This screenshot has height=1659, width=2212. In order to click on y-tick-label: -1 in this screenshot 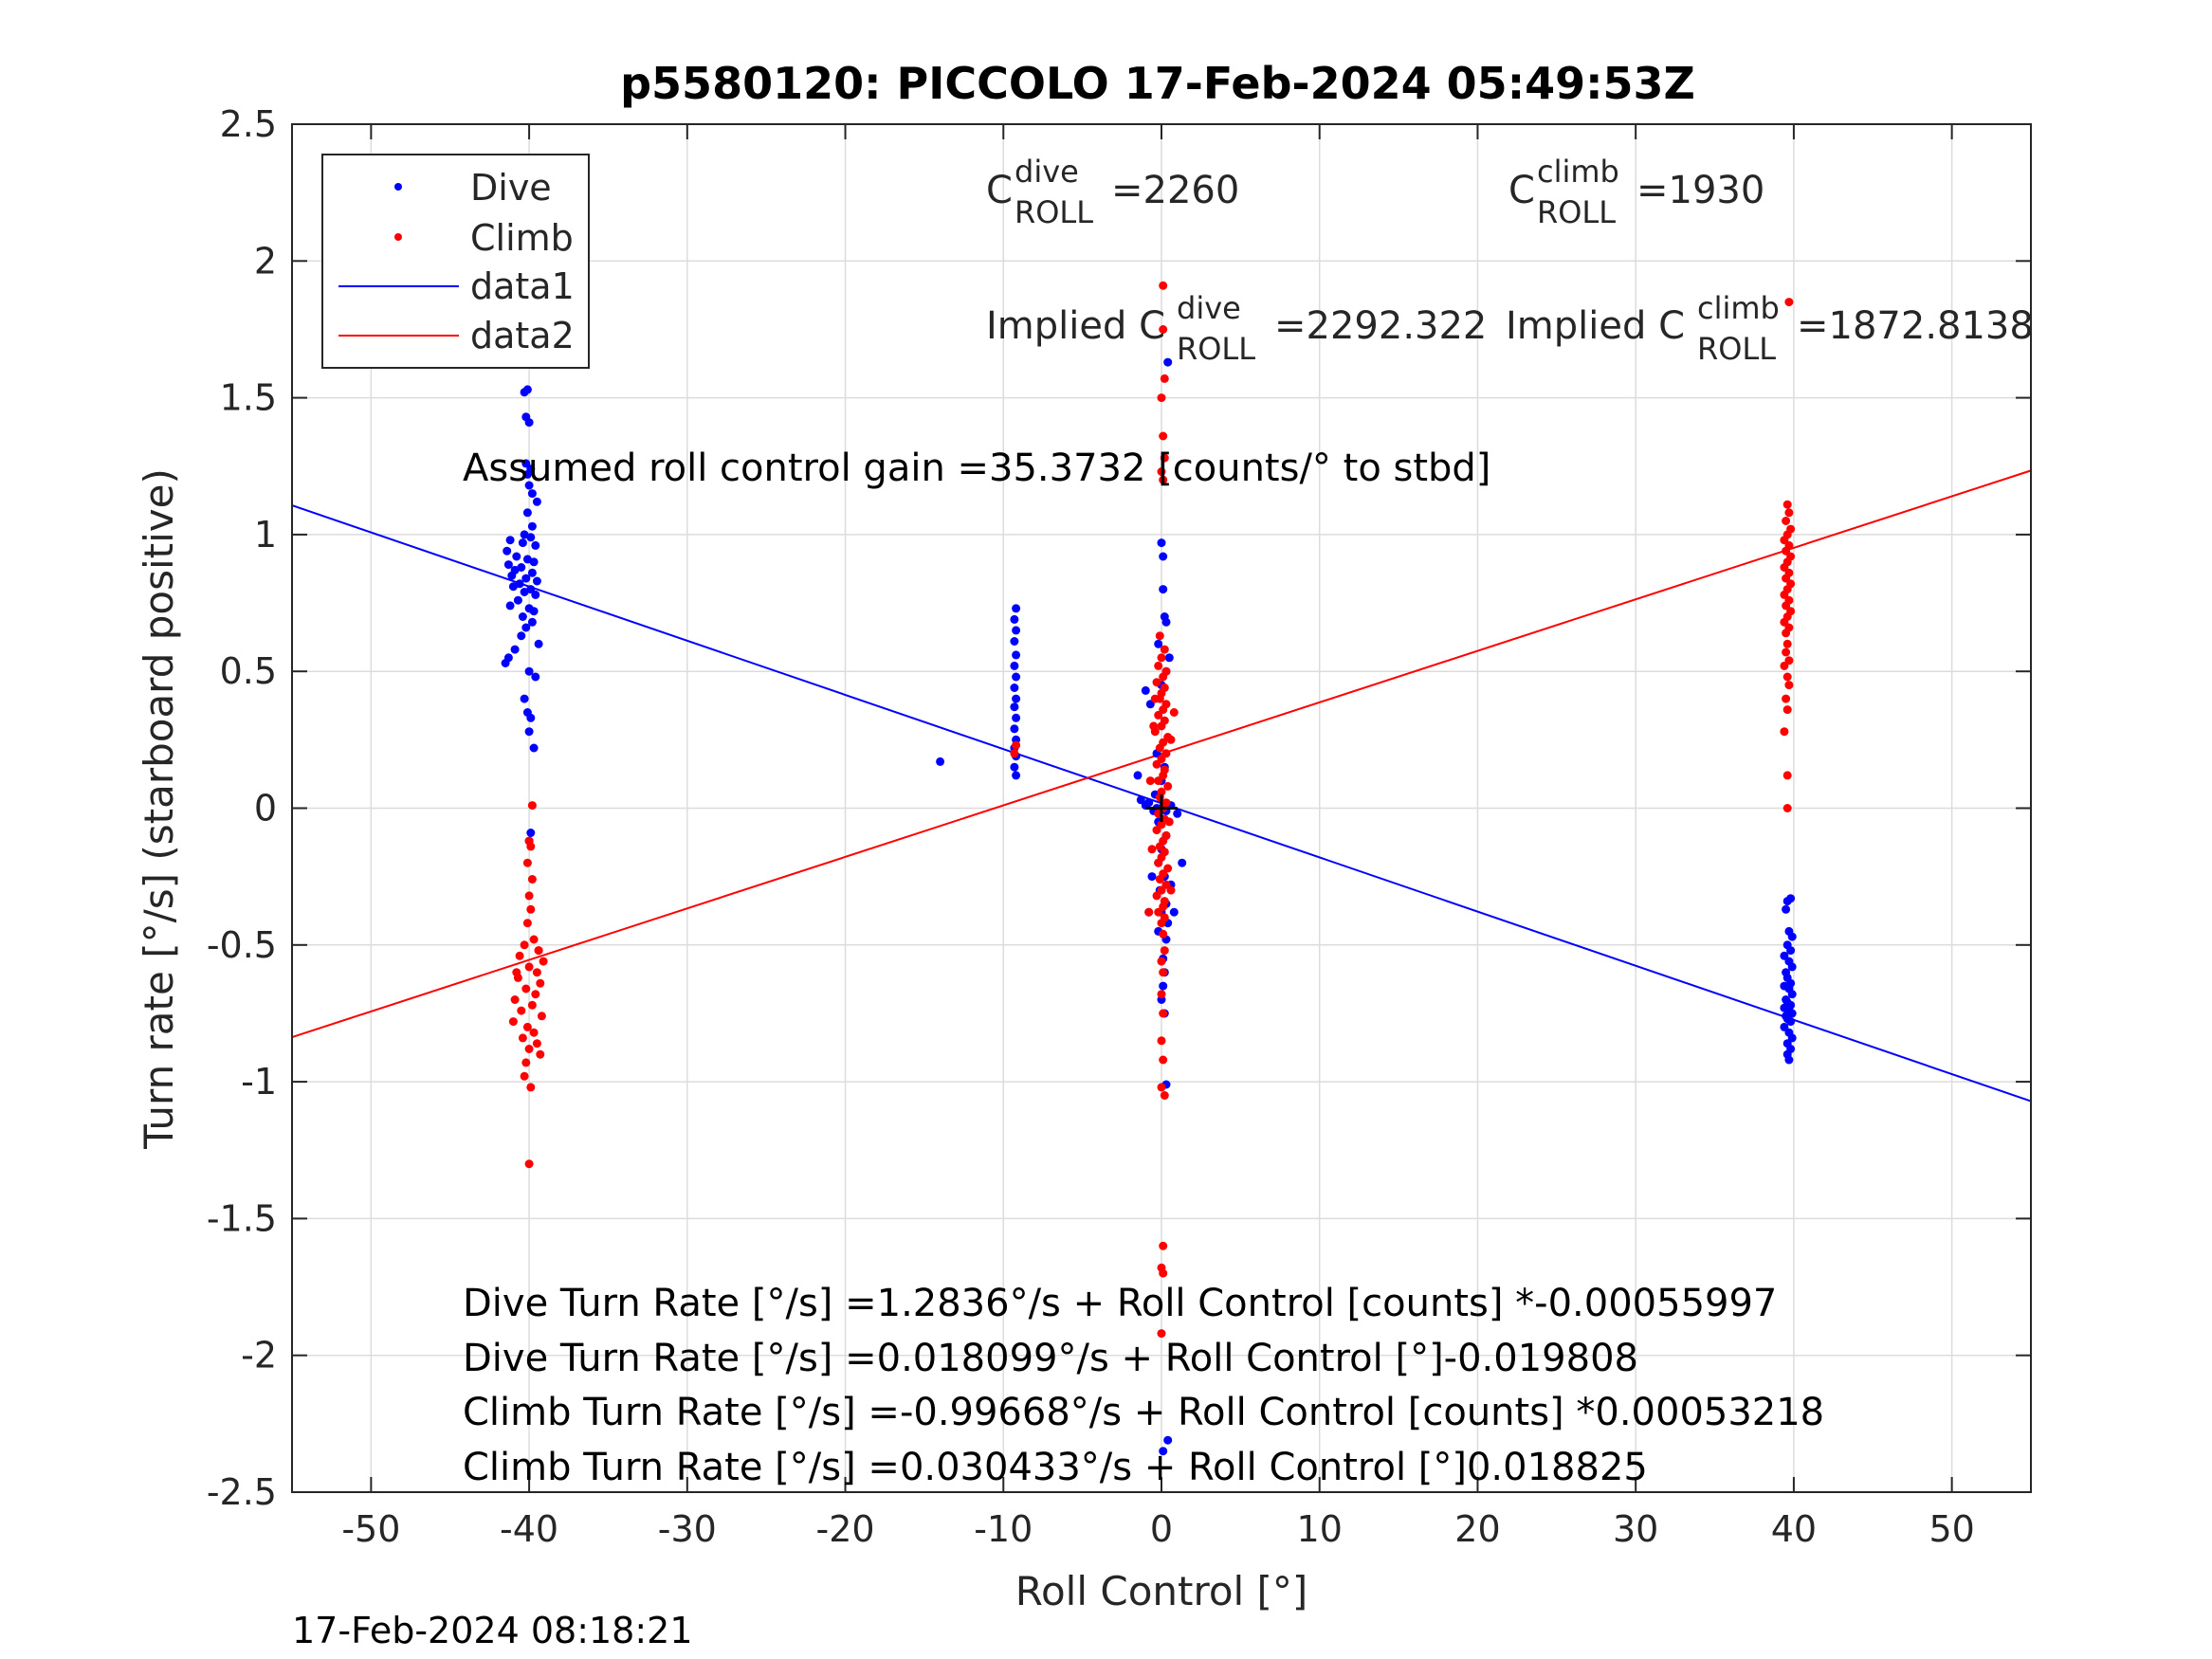, I will do `click(259, 1082)`.